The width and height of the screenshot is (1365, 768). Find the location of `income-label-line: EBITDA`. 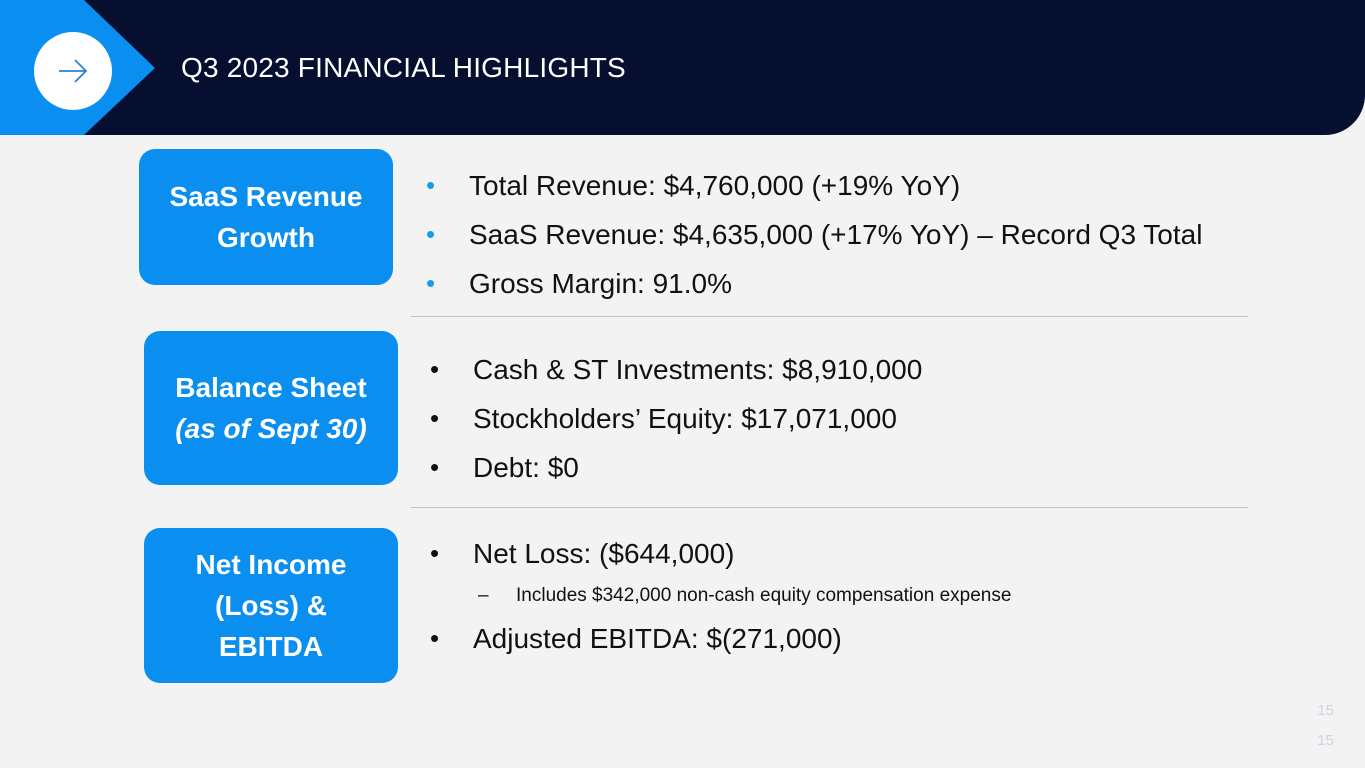

income-label-line: EBITDA is located at coordinates (271, 646).